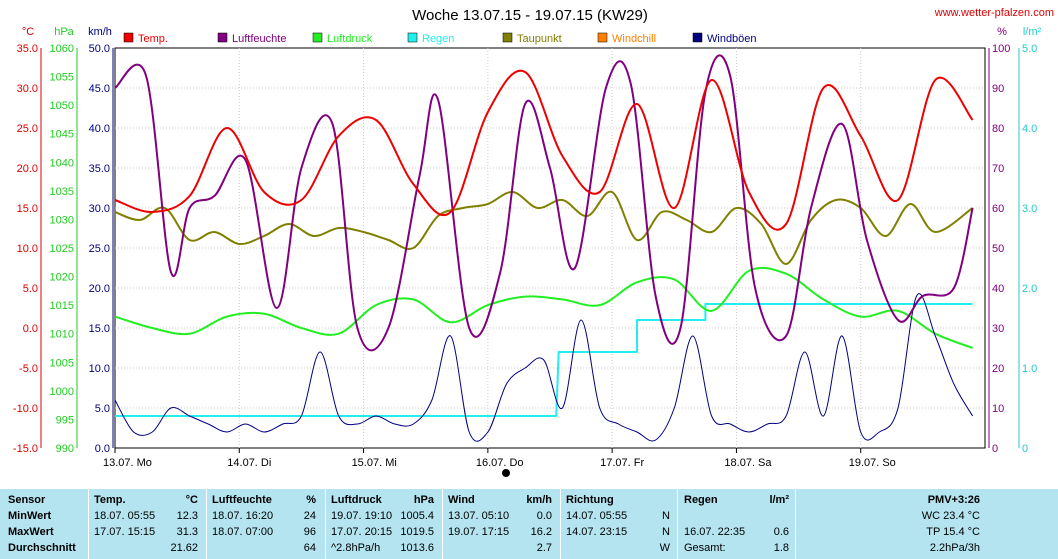 The image size is (1058, 559). What do you see at coordinates (309, 532) in the screenshot?
I see `hum-value: 96` at bounding box center [309, 532].